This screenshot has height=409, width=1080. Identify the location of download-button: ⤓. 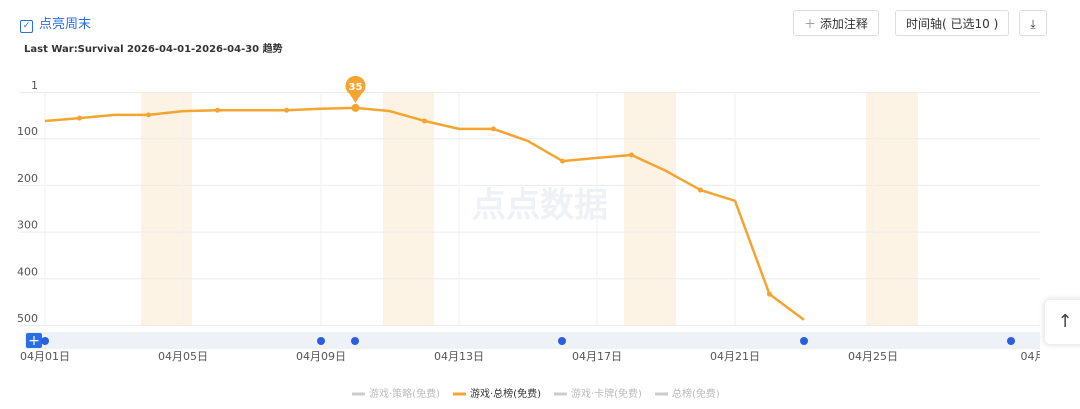
(1033, 23).